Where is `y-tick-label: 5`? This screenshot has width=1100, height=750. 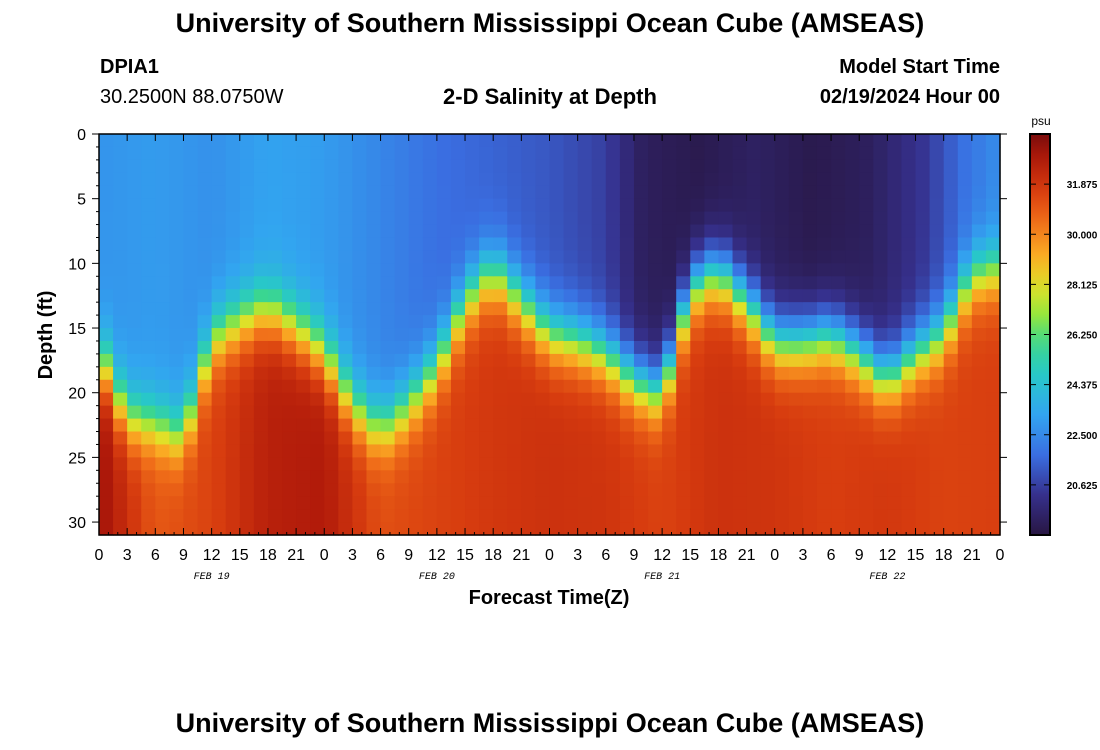
y-tick-label: 5 is located at coordinates (81, 200).